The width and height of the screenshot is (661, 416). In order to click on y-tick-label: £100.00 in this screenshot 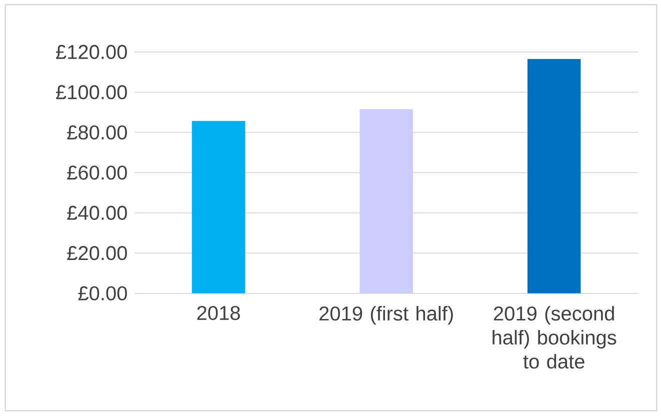, I will do `click(91, 92)`.